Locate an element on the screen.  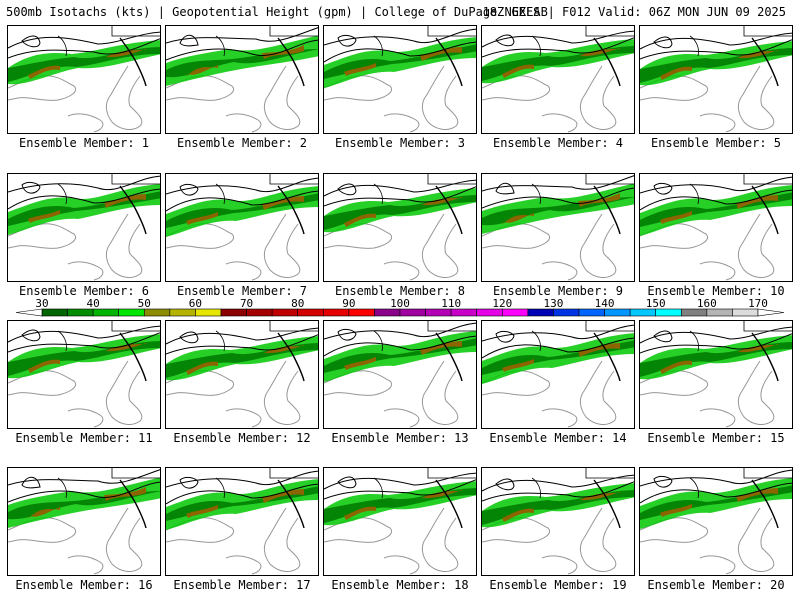
ensemble-member-caption: Ensemble Member: 15 is located at coordinates (716, 438).